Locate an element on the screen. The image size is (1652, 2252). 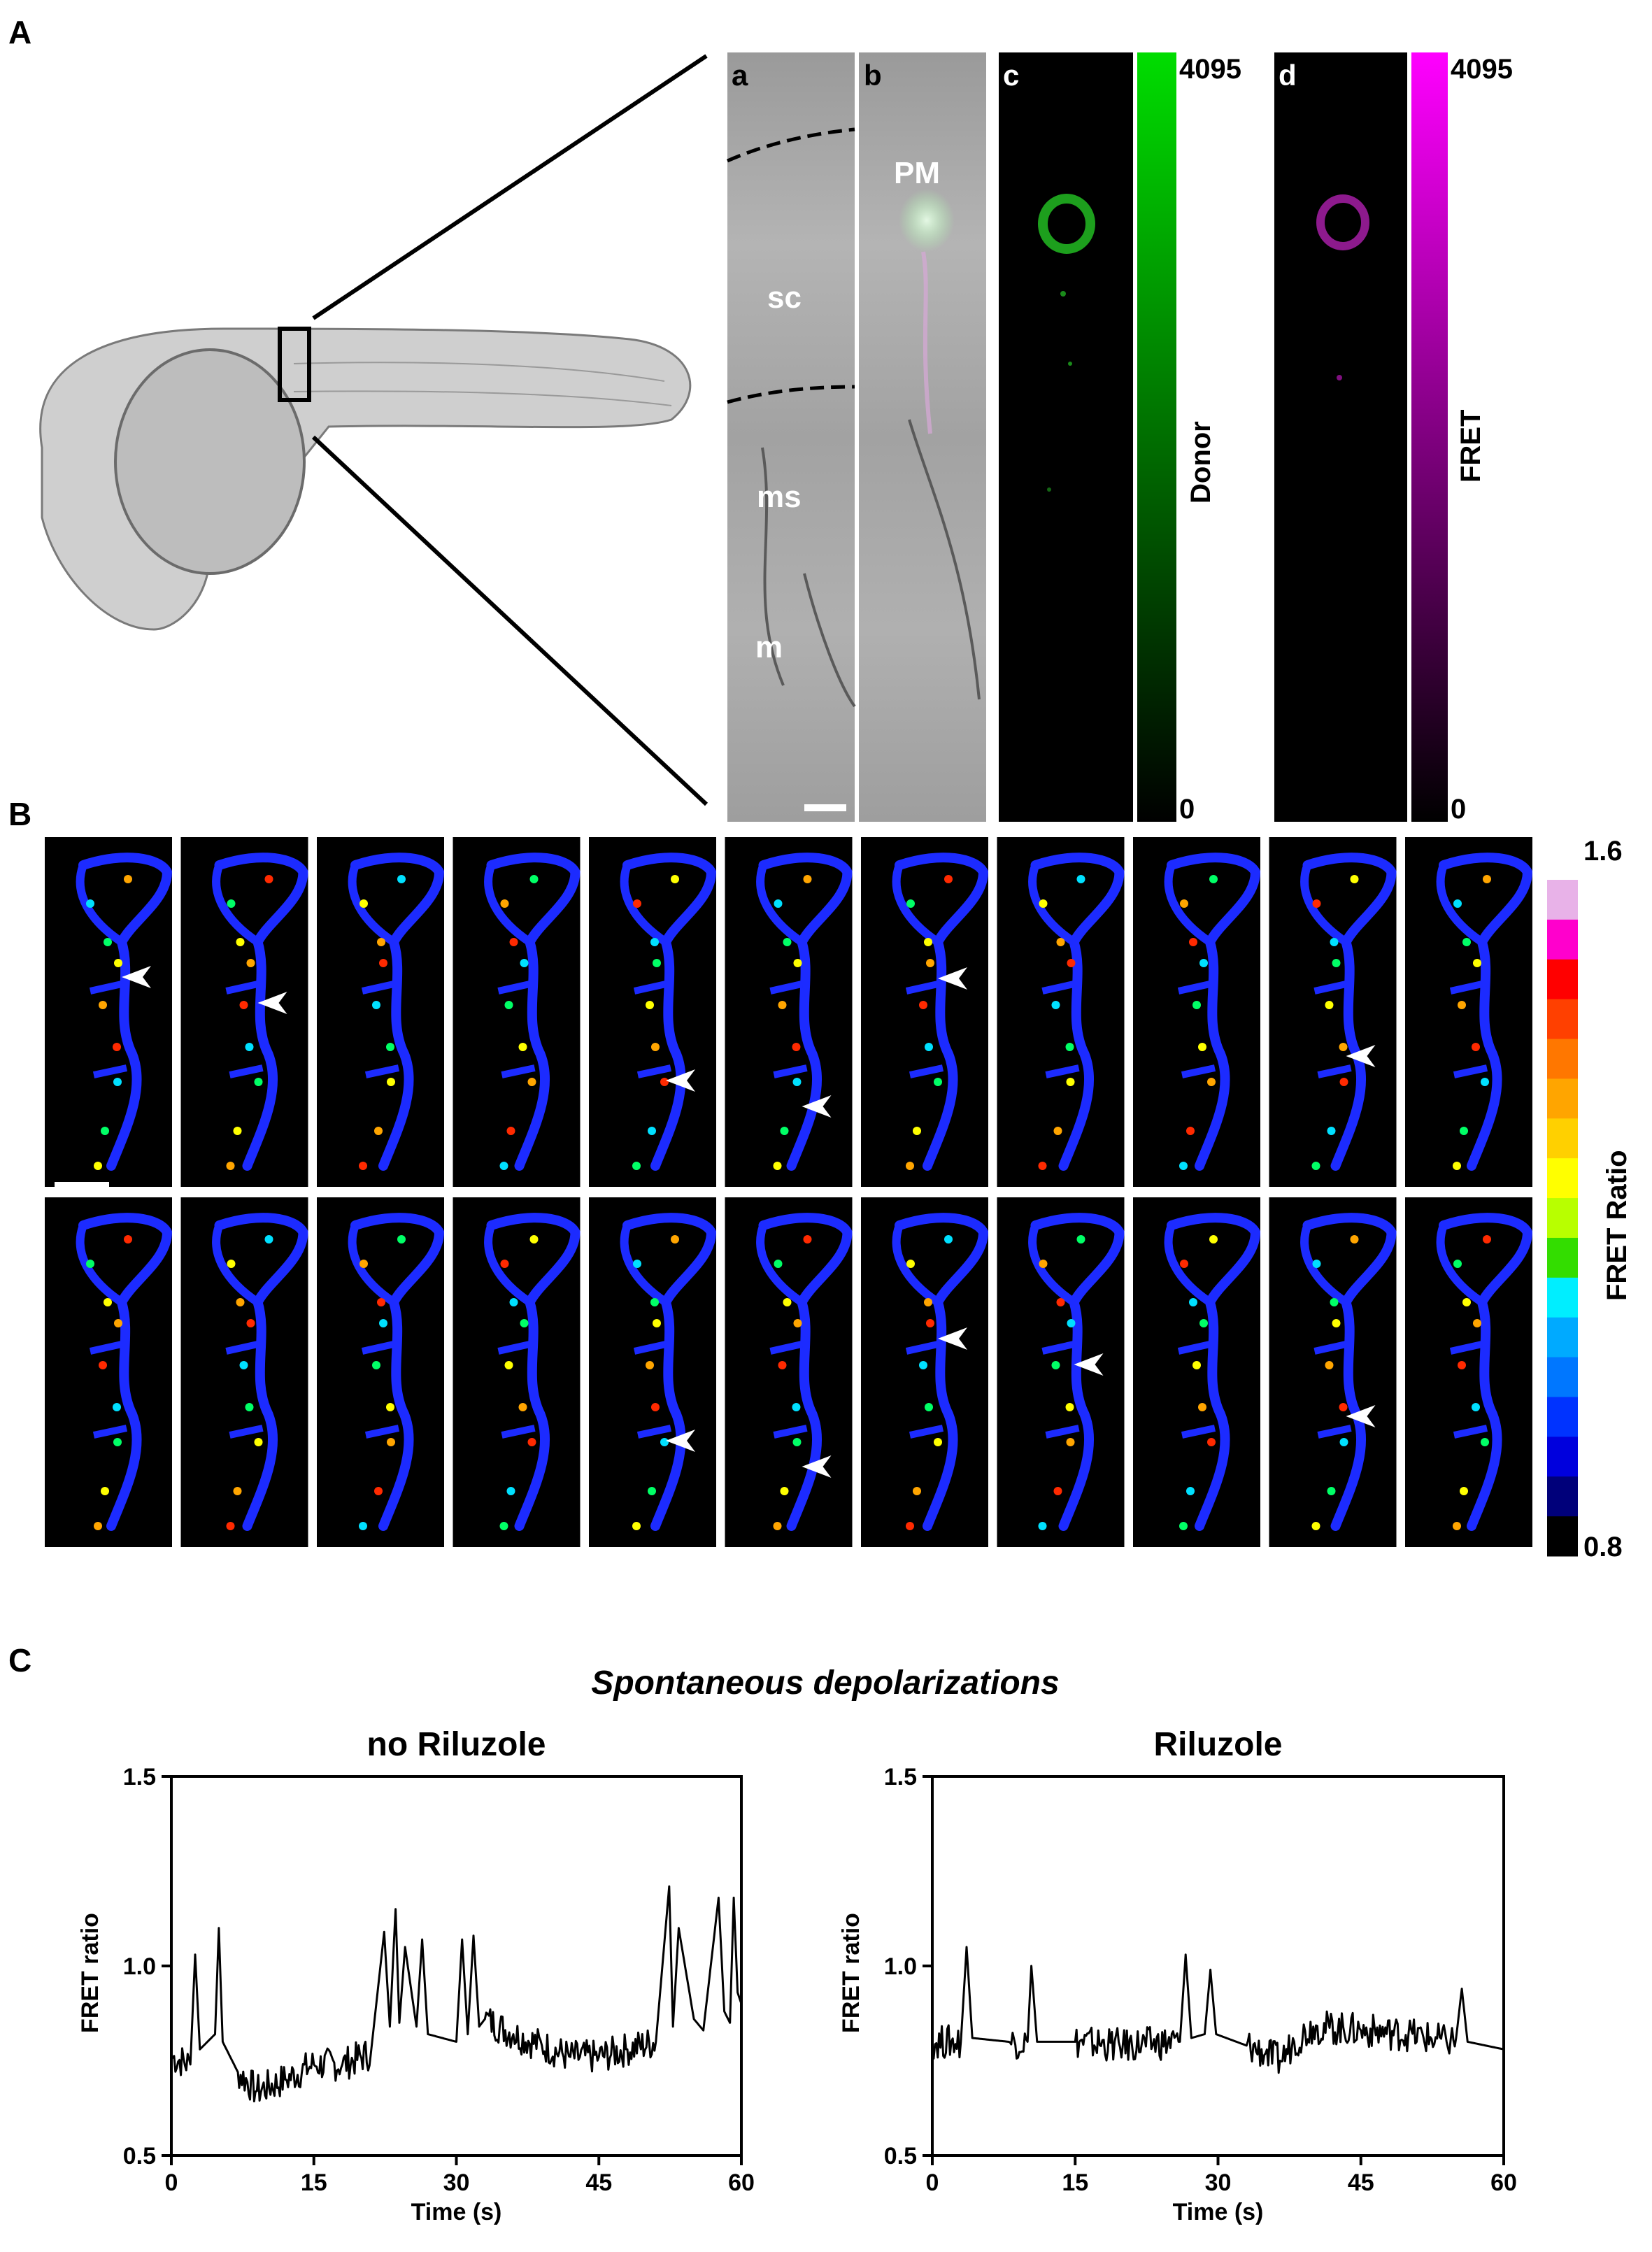
fret-bar-label: FRET is located at coordinates (1470, 446).